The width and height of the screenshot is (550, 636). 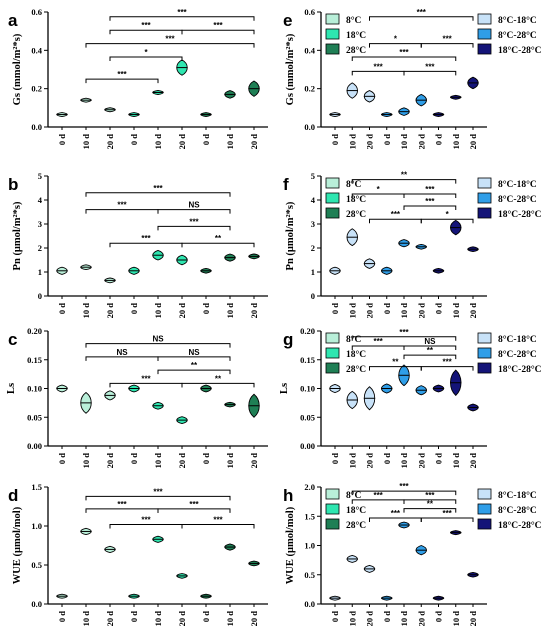 What do you see at coordinates (11, 388) in the screenshot?
I see `y-axis-label: Ls` at bounding box center [11, 388].